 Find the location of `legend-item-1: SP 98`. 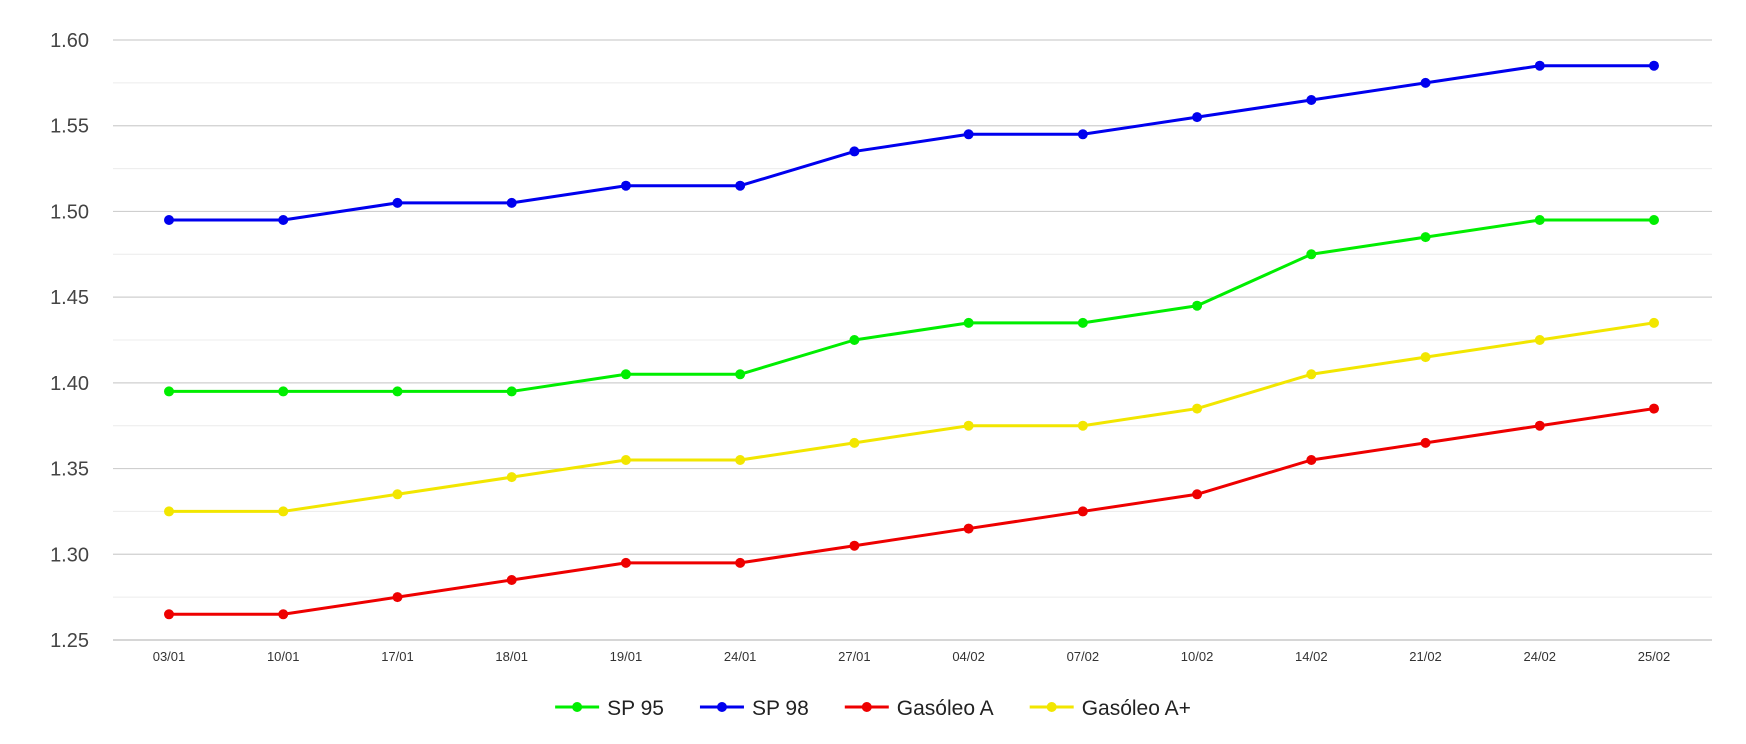

legend-item-1: SP 98 is located at coordinates (754, 708).